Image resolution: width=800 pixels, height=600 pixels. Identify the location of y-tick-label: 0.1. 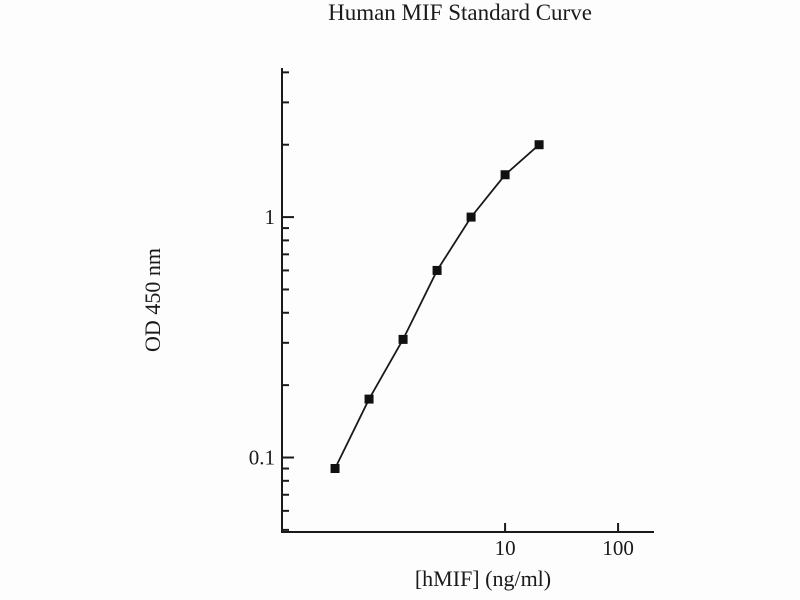
(262, 458).